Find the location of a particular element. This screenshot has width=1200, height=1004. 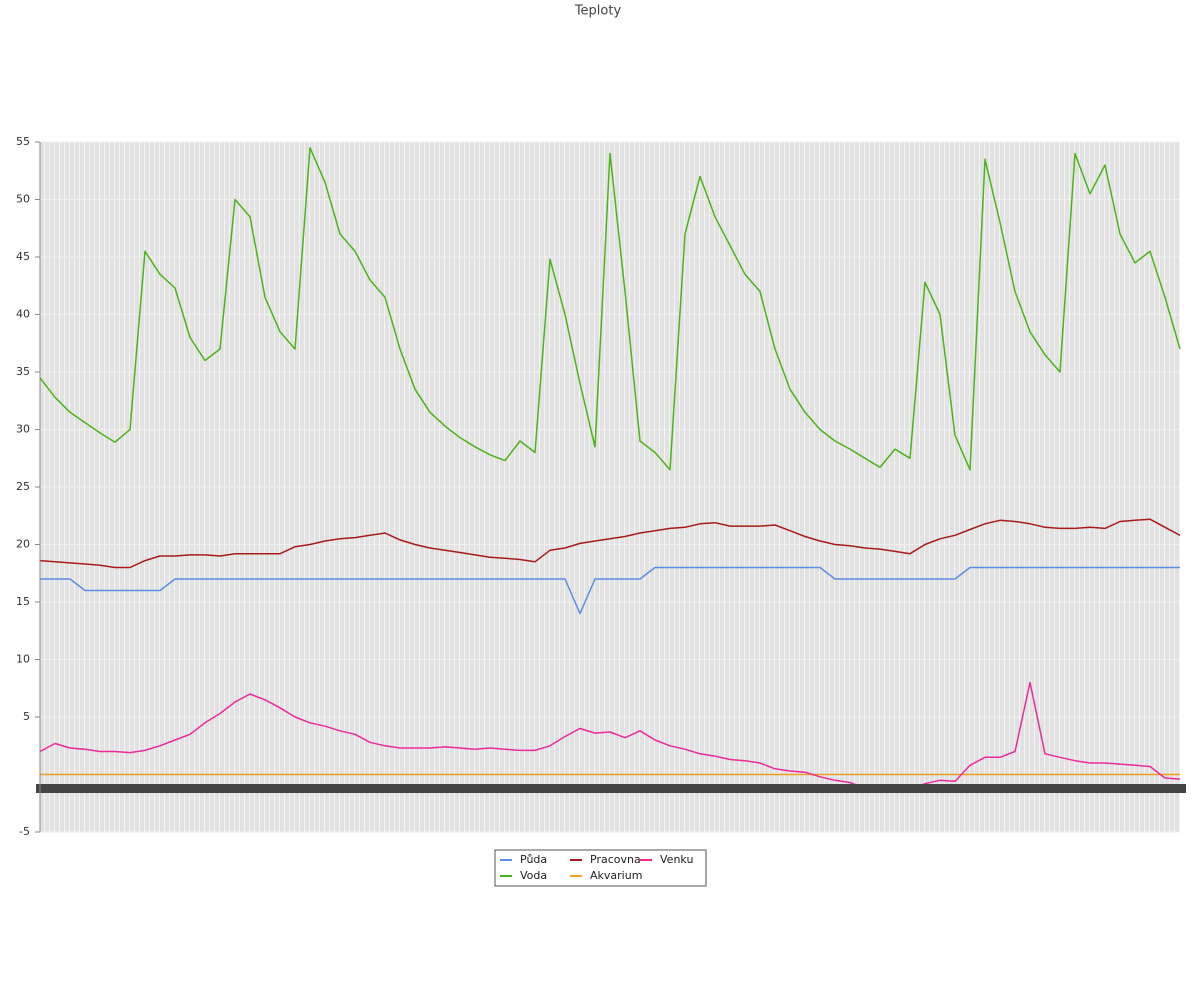

legend-label: Pracovna is located at coordinates (615, 859).